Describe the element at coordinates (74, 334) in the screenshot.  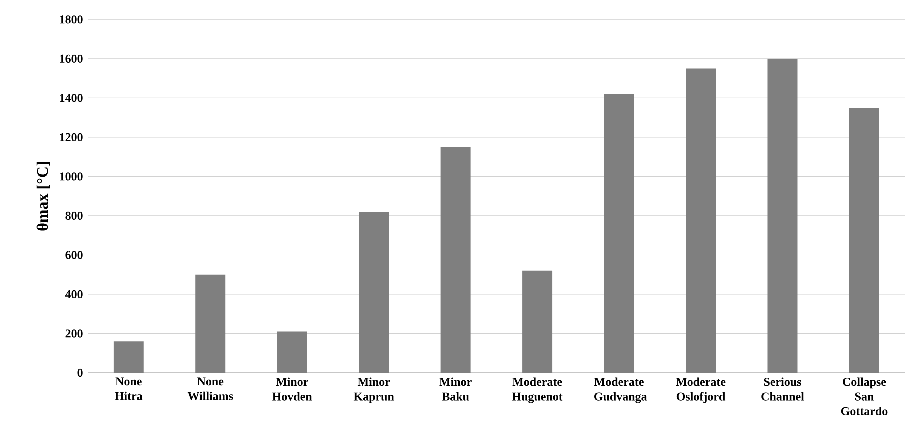
I see `y-tick-label: 200` at that location.